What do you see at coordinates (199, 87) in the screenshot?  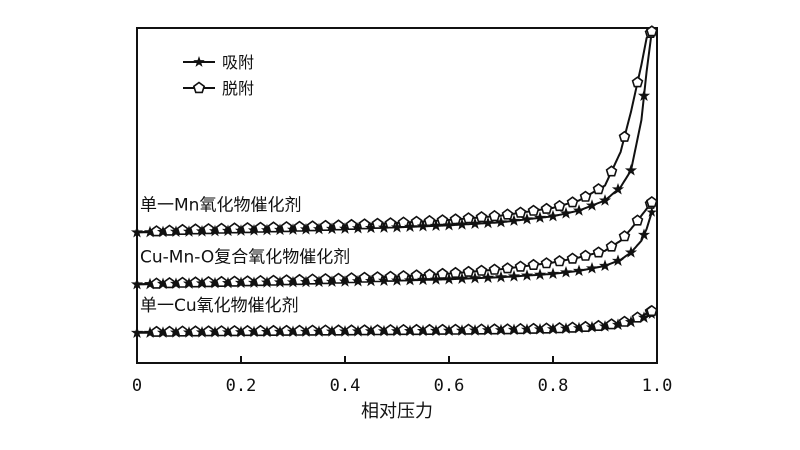 I see `pentagon-icon` at bounding box center [199, 87].